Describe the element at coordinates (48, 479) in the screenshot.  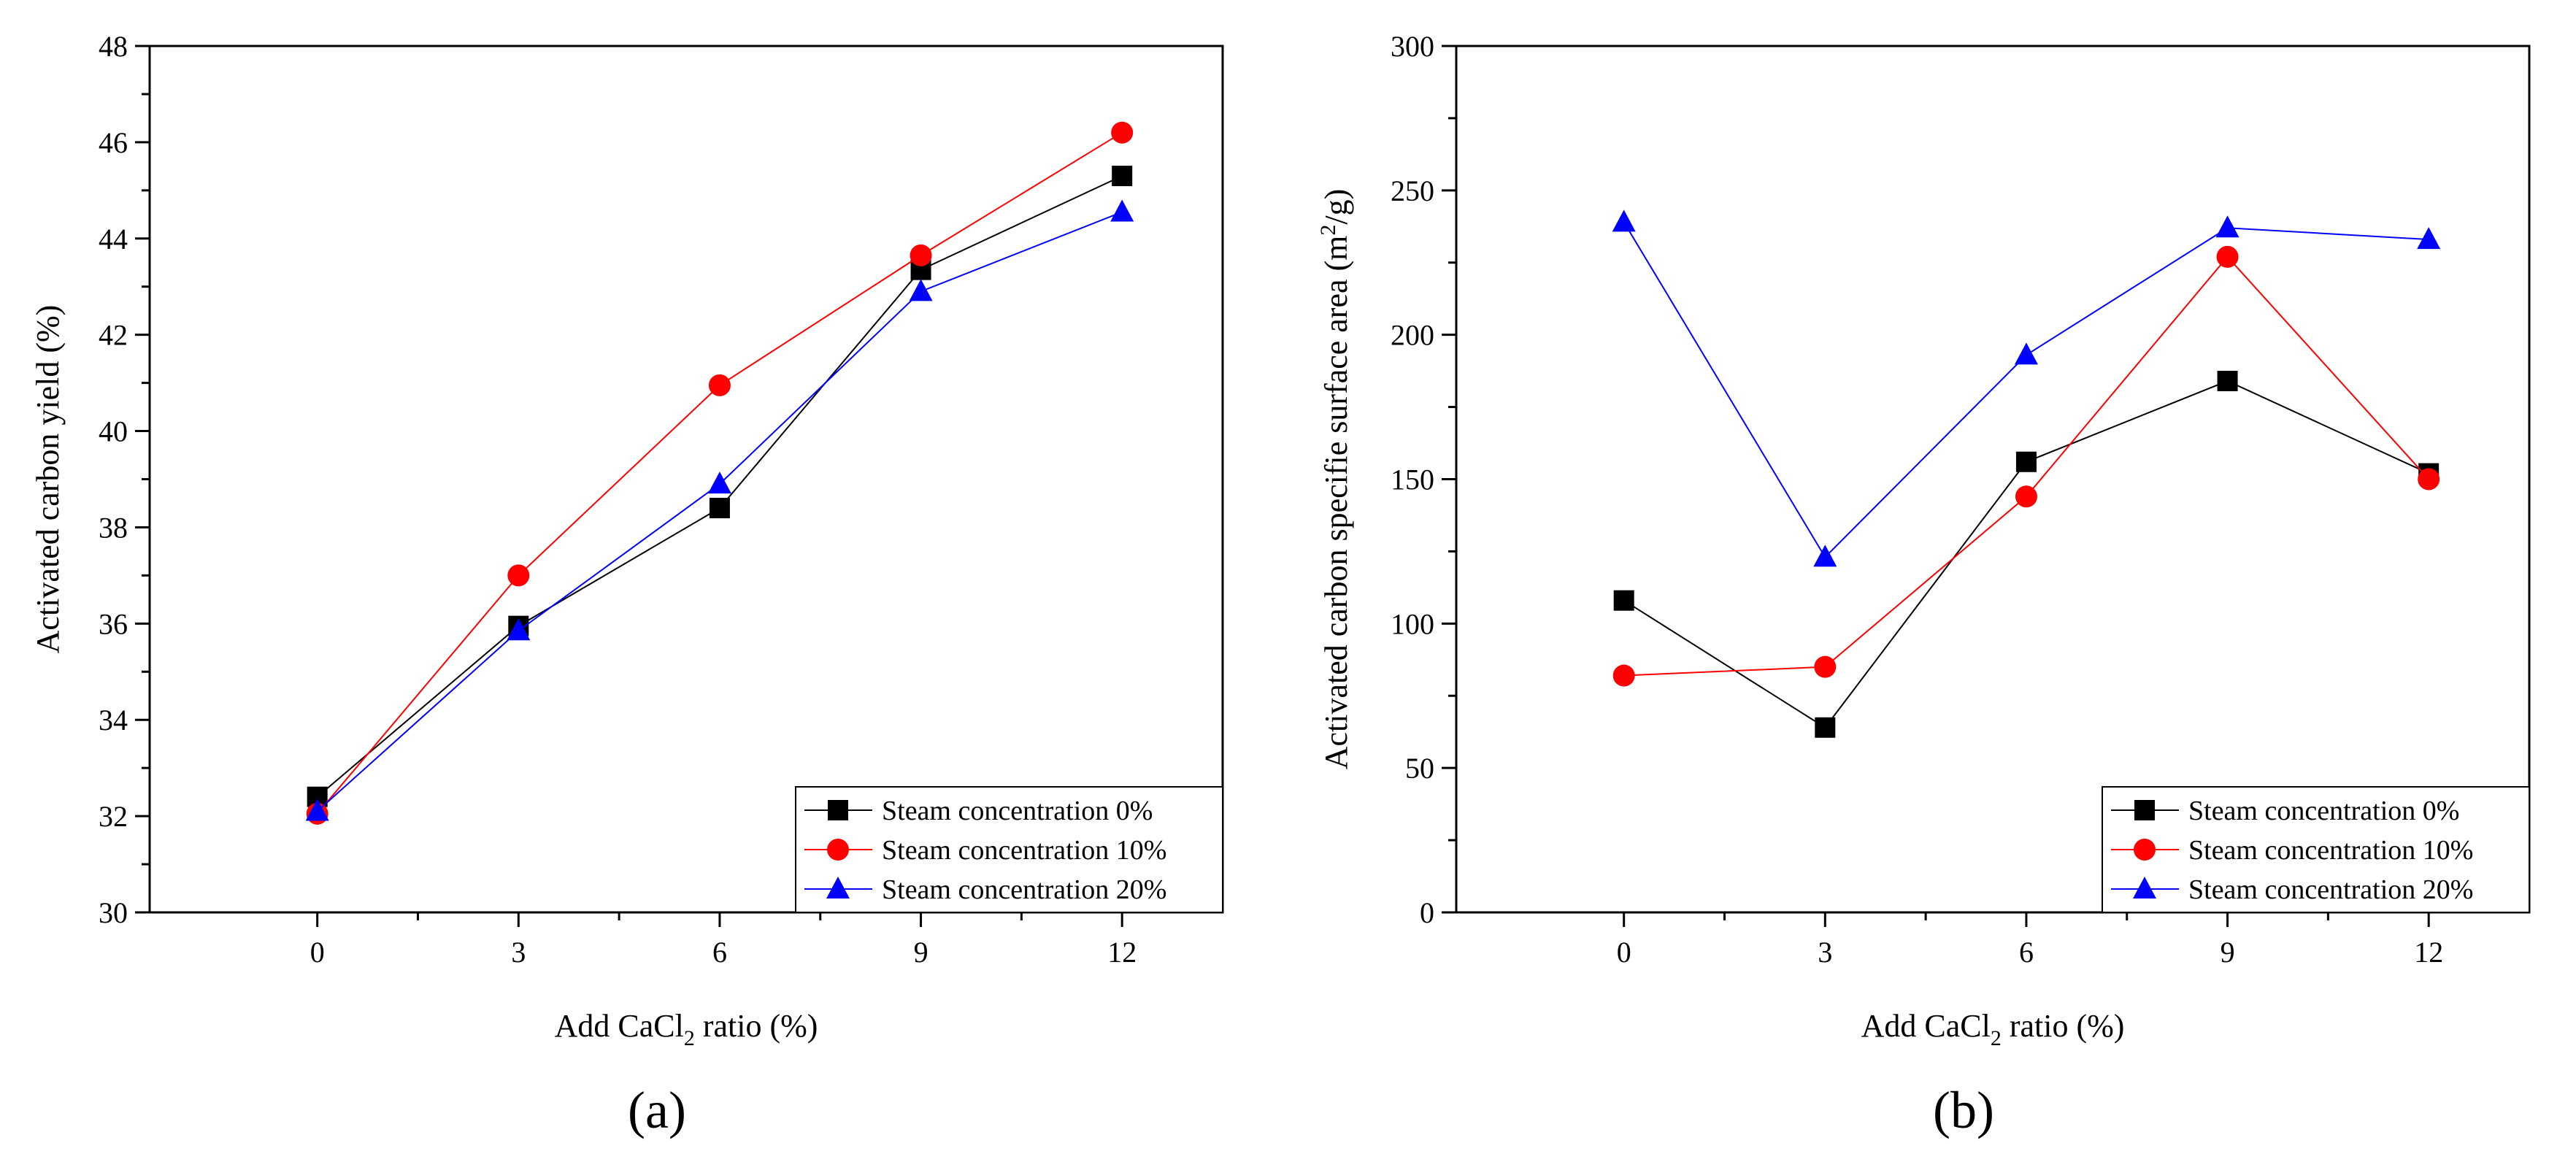
I see `y-axis-label: Activated carbon yield (%)` at that location.